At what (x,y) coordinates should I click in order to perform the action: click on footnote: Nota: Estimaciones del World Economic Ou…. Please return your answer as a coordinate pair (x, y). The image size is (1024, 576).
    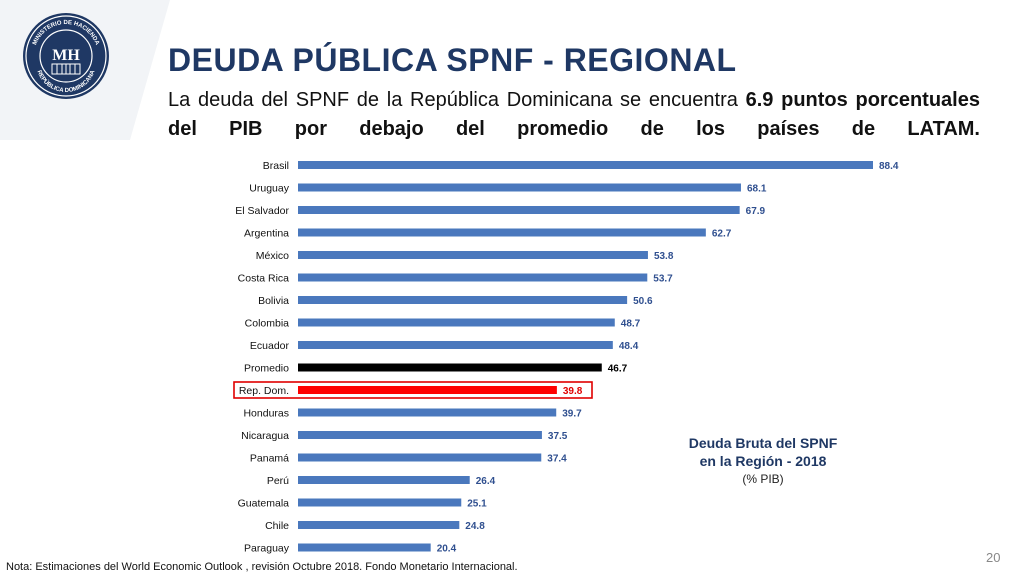
    Looking at the image, I should click on (262, 567).